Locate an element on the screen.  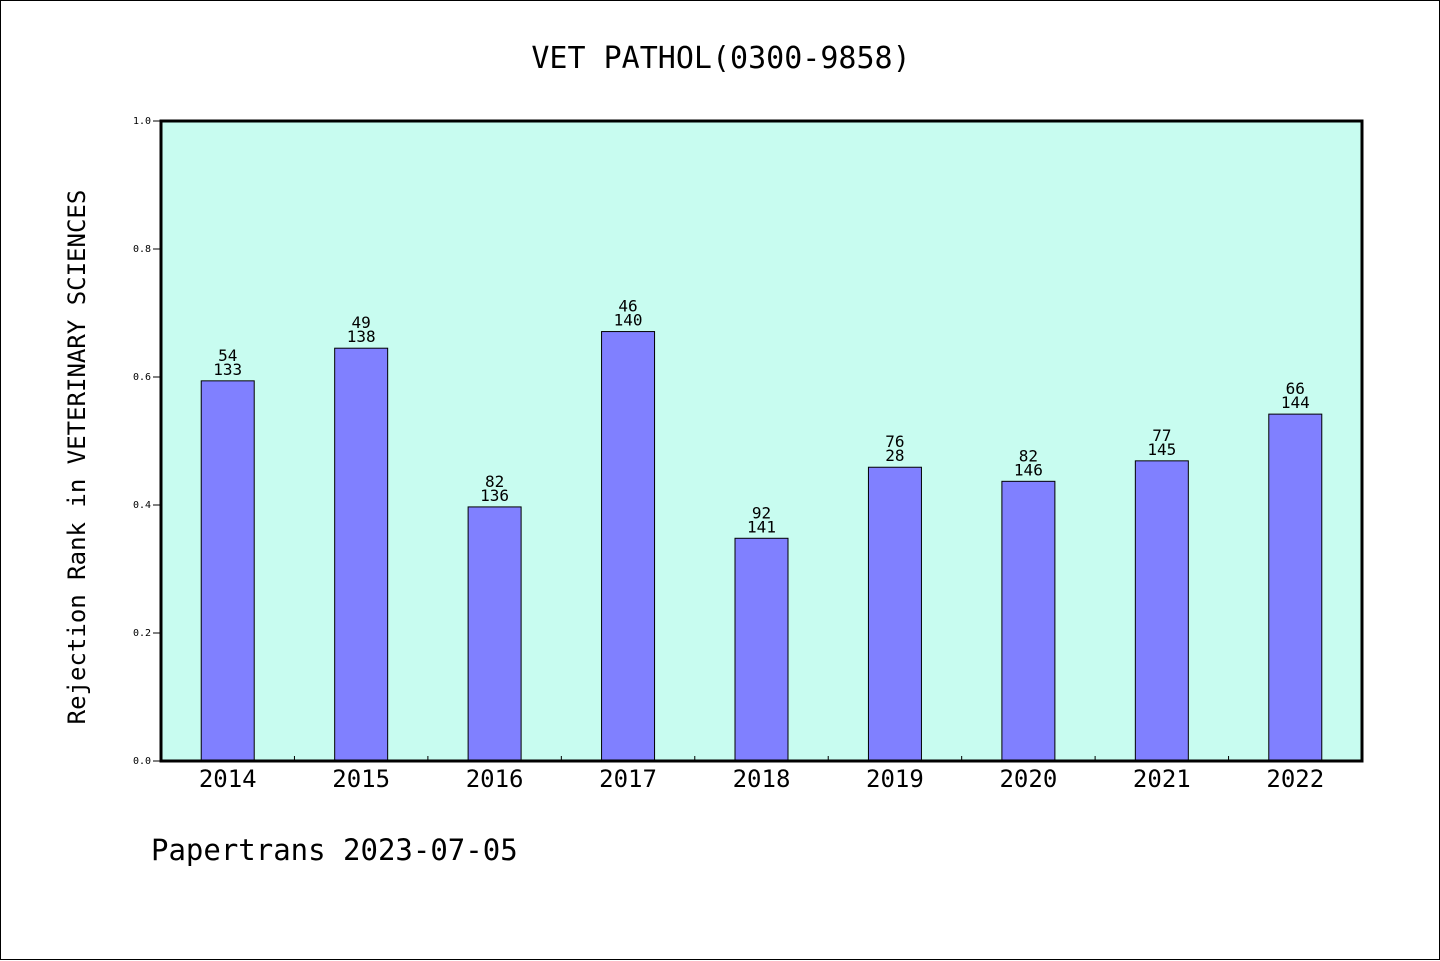
bar-2019 is located at coordinates (894, 614).